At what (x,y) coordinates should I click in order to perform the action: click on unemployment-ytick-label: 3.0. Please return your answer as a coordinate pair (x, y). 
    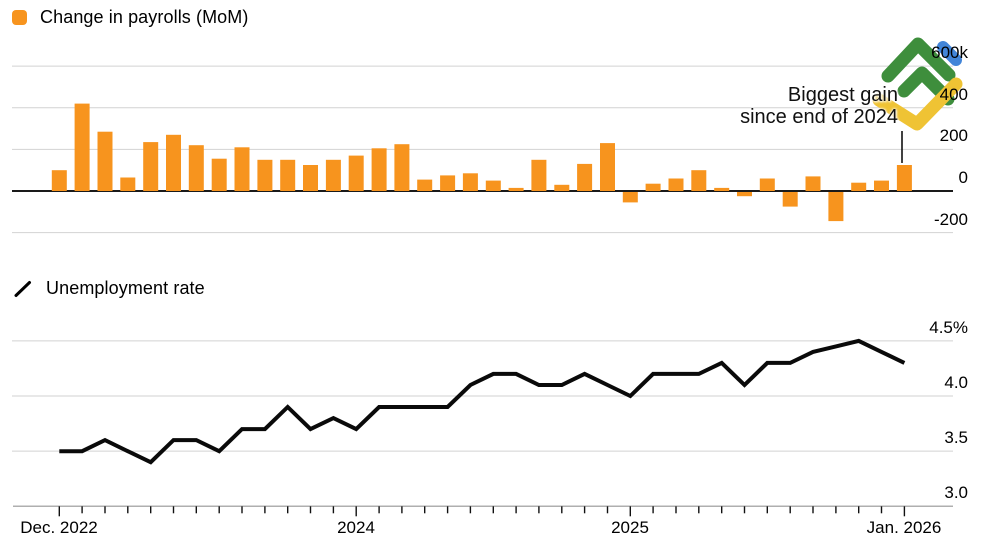
    Looking at the image, I should click on (956, 492).